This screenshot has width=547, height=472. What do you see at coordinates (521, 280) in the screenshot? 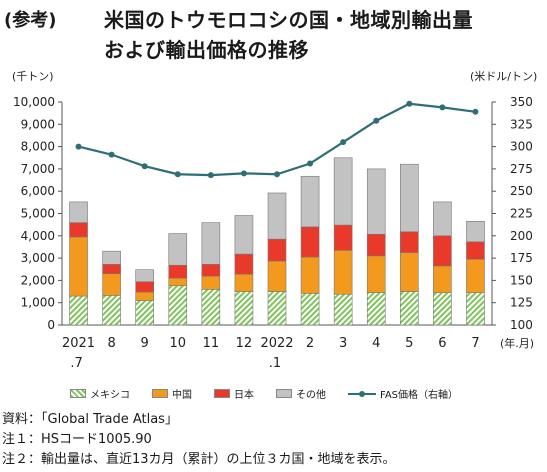
I see `y-right-tick-label: 150` at bounding box center [521, 280].